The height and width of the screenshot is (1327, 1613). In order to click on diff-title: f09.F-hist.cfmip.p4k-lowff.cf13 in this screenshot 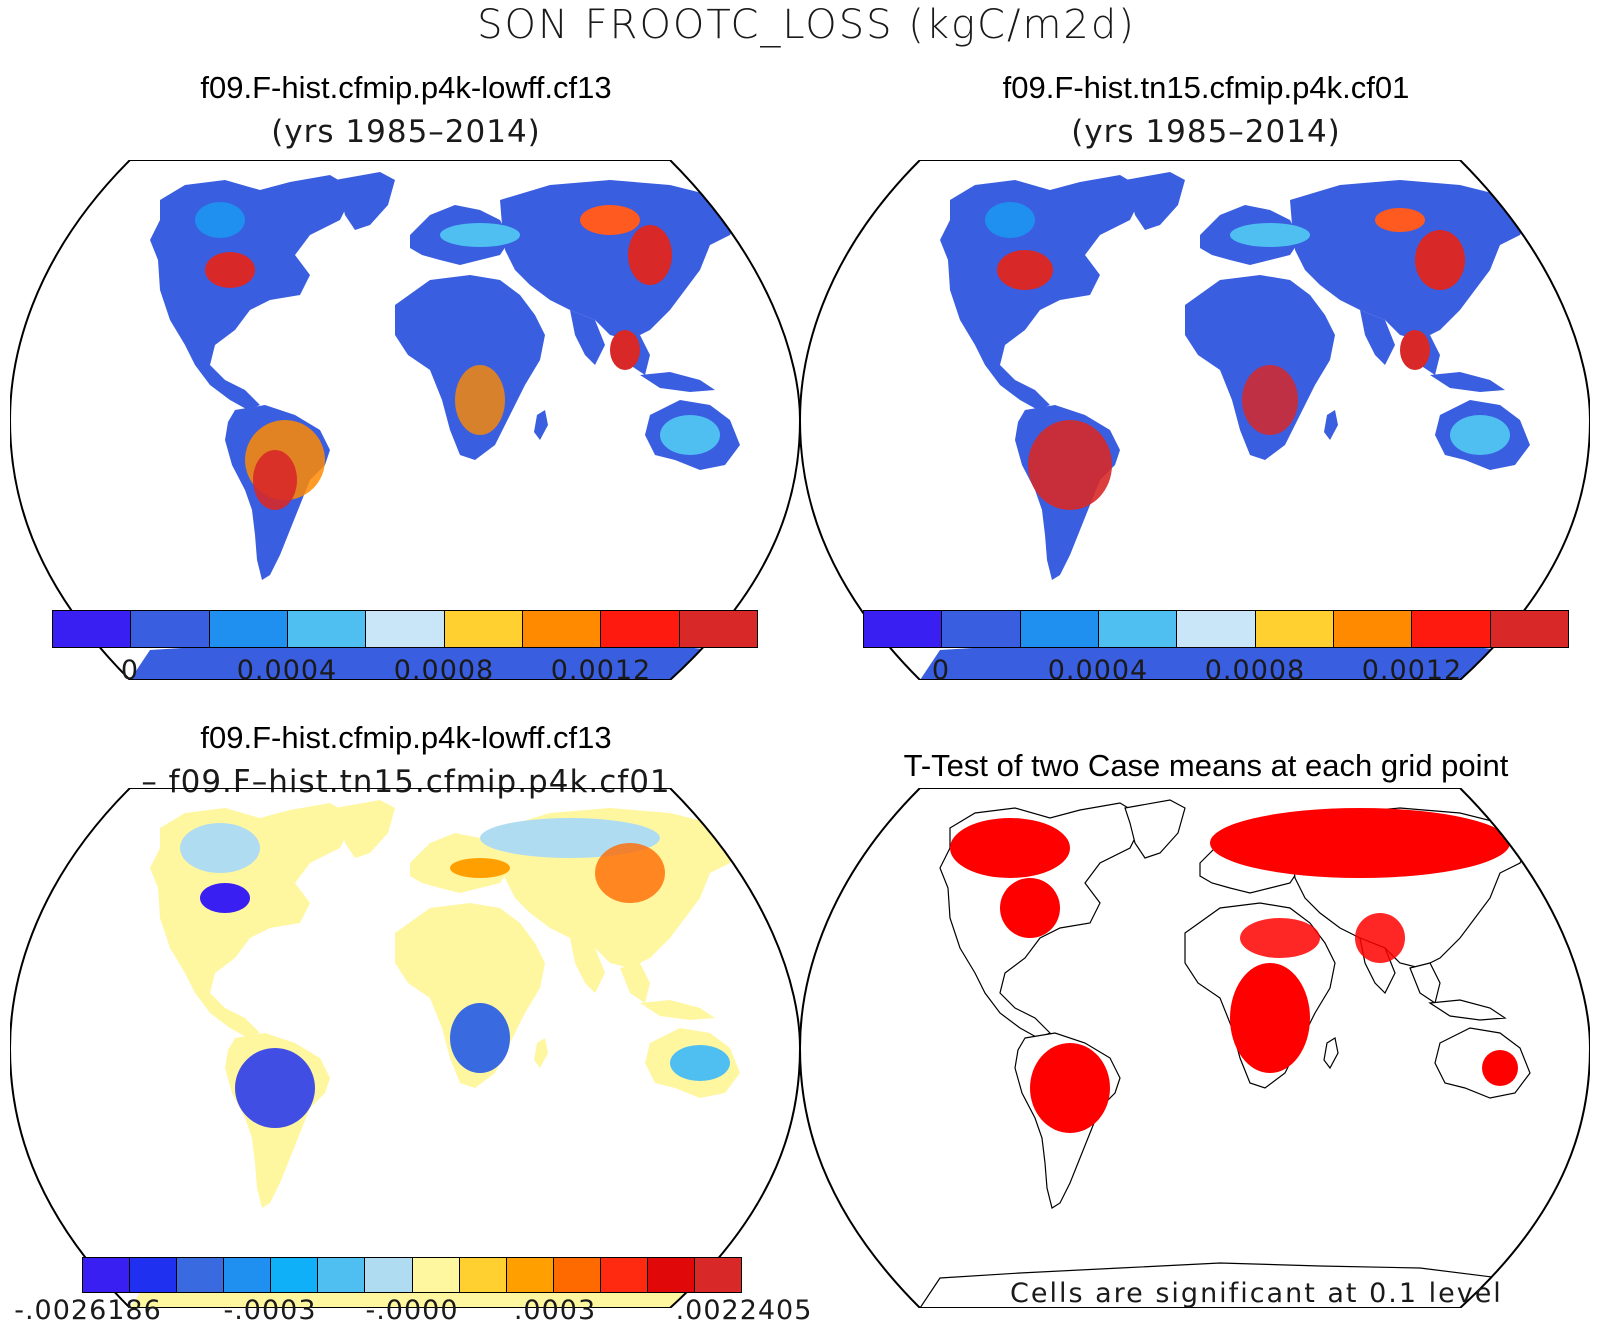, I will do `click(406, 737)`.